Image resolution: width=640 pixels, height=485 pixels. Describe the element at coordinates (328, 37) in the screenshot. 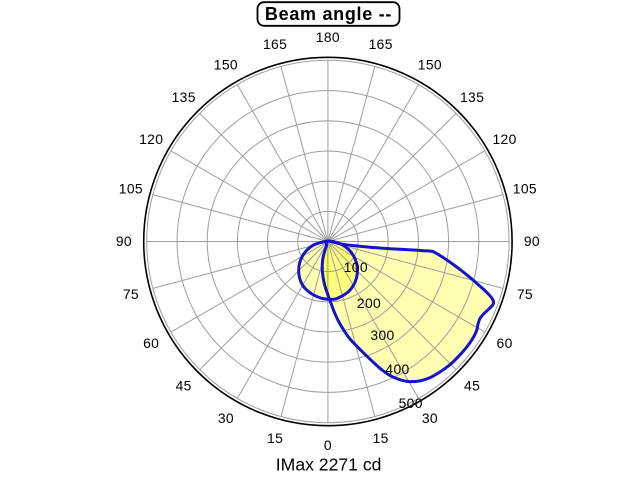

I see `svg-text: 180` at that location.